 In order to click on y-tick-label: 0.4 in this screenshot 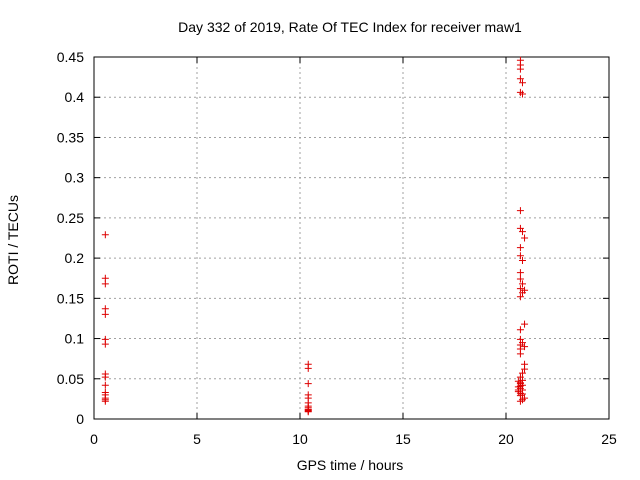, I will do `click(75, 97)`.